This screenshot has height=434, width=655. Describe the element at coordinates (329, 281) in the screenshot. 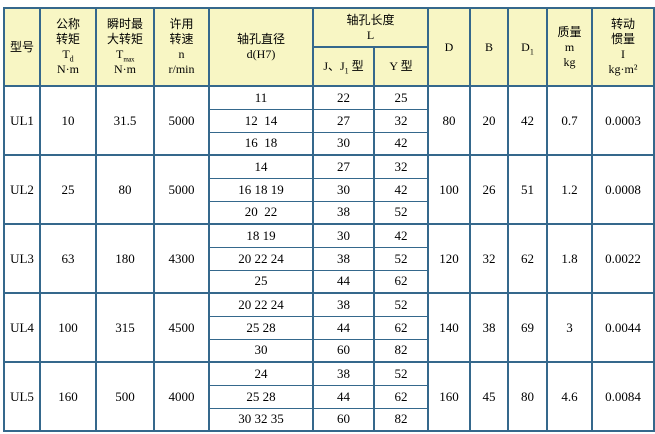

I see `table-row: 25 44 62` at that location.